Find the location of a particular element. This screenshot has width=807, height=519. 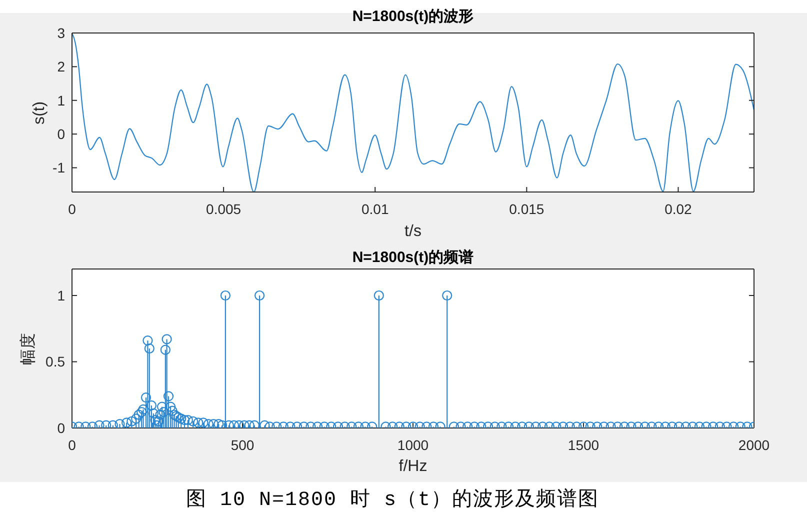

chart-title: N=1800s(t)的波形 is located at coordinates (413, 17).